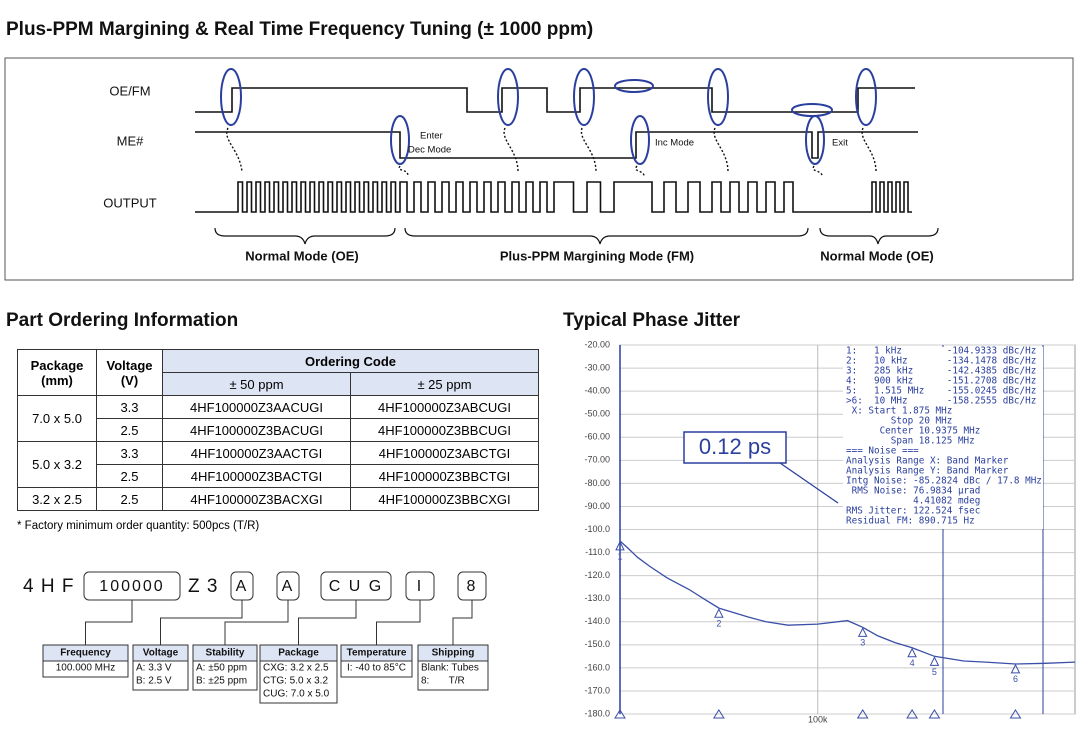 The width and height of the screenshot is (1078, 737). I want to click on header: (mm), so click(57, 380).